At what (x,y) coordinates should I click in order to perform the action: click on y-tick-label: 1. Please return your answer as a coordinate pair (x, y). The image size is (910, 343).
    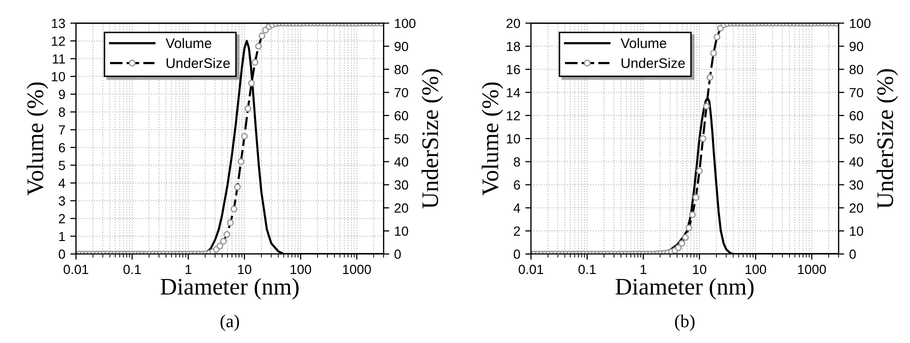
    Looking at the image, I should click on (62, 237).